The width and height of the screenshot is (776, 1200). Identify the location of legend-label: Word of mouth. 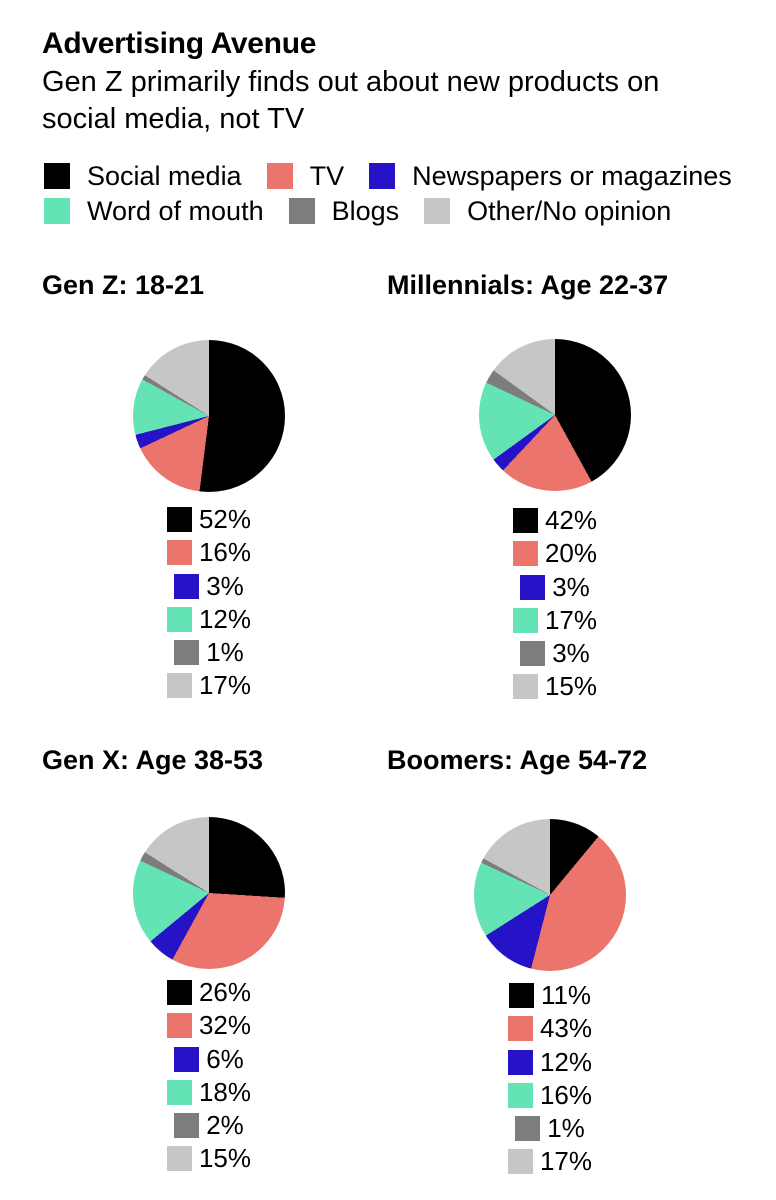
(175, 211).